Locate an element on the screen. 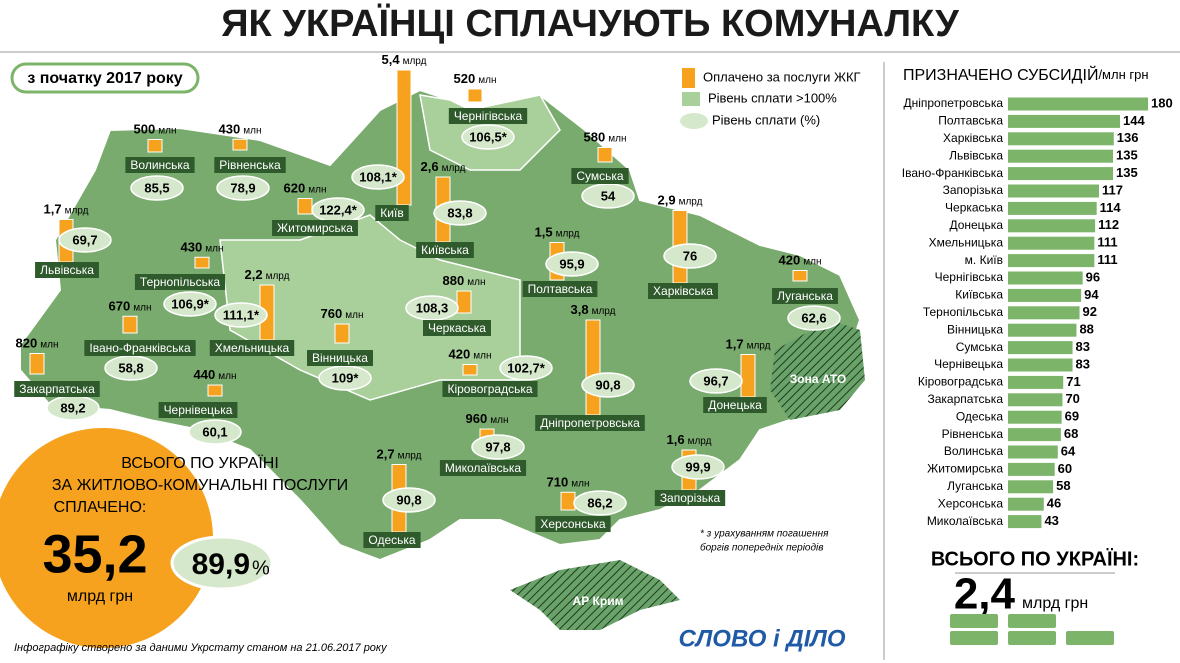  region-name: Тернопільська is located at coordinates (180, 282).